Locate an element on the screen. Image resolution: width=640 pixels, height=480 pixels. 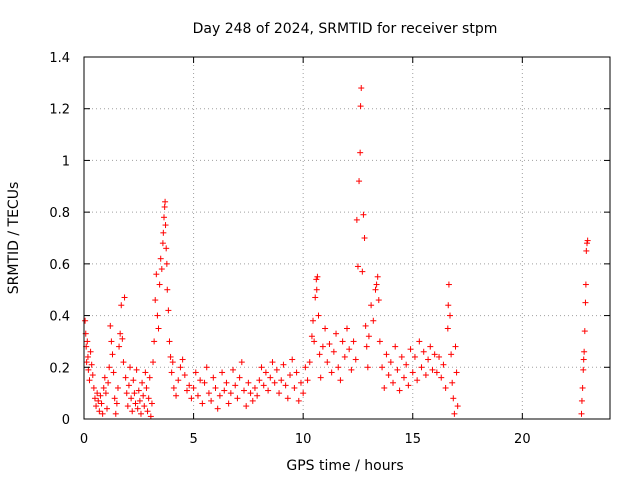
y-tick-label: 1 is located at coordinates (66, 161).